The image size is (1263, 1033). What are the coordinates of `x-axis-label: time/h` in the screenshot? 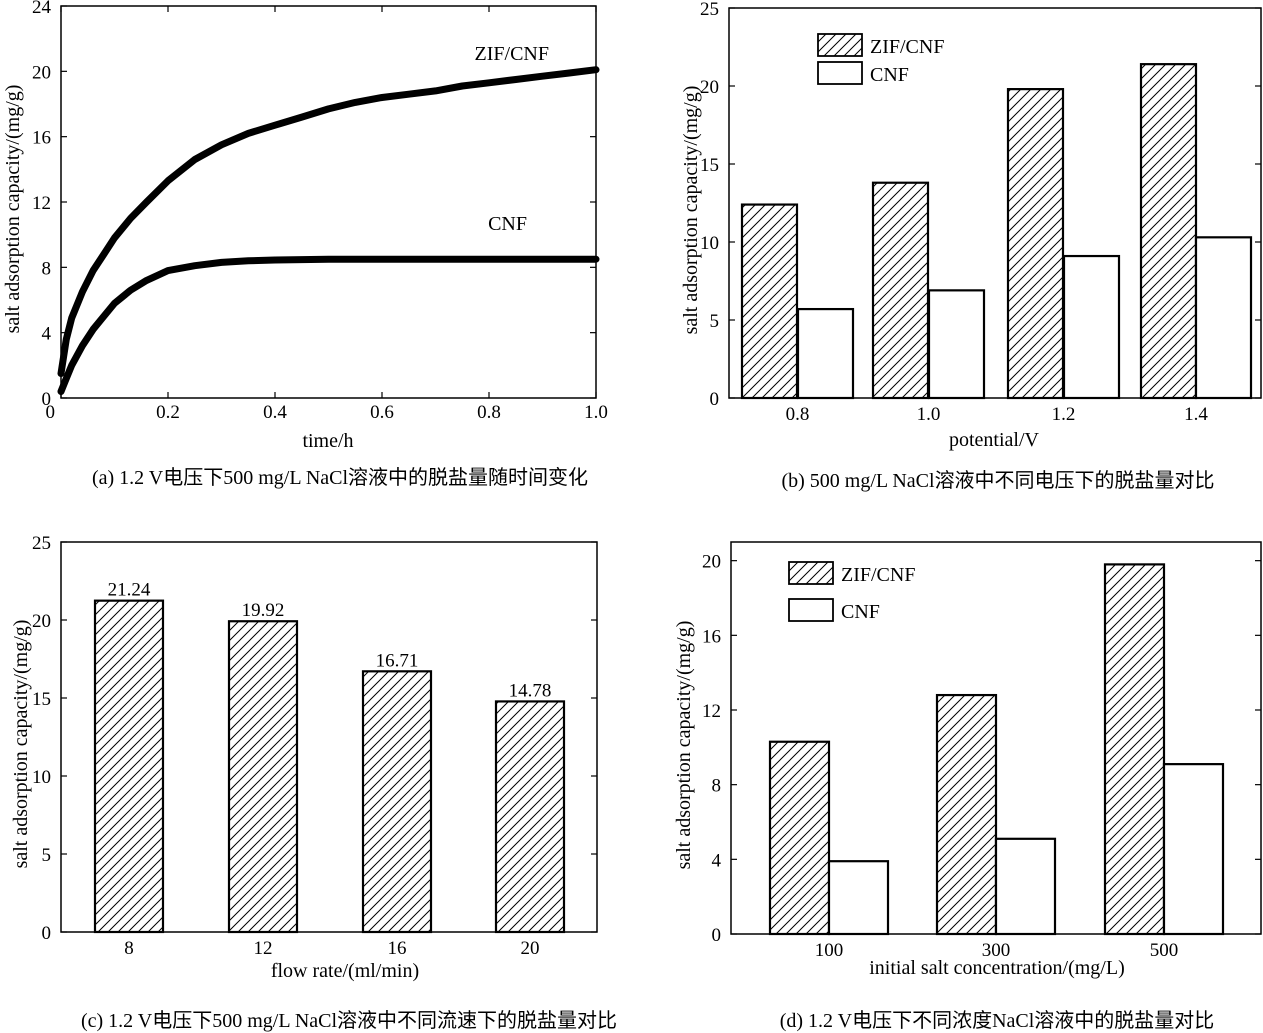 It's located at (327, 441).